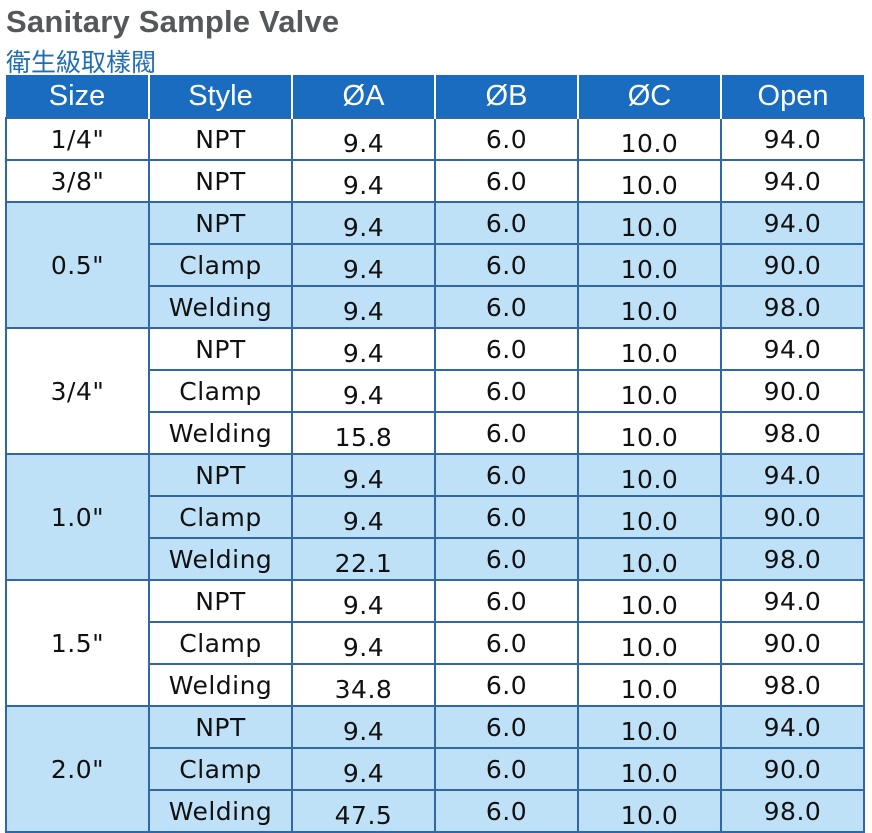 The width and height of the screenshot is (872, 833). I want to click on header-size: Size, so click(77, 96).